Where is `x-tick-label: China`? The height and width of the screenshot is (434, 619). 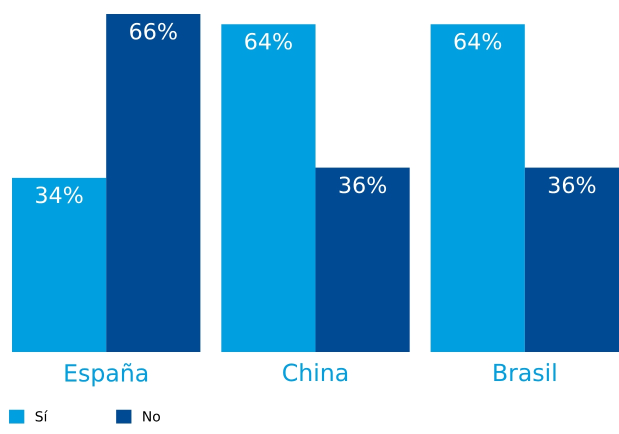 x-tick-label: China is located at coordinates (315, 372).